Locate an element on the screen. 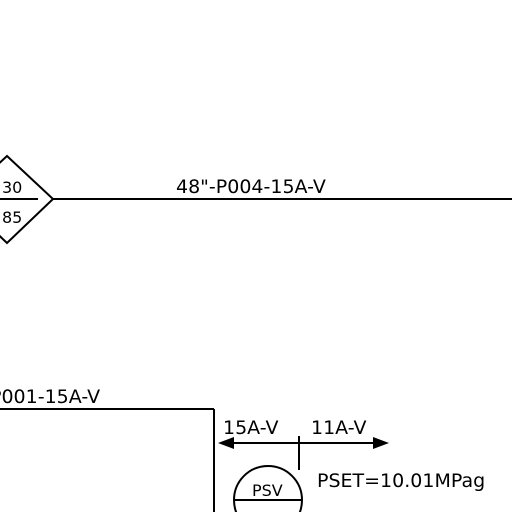 This screenshot has width=512, height=512. line-label-bottom: P001-15A-V is located at coordinates (50, 397).